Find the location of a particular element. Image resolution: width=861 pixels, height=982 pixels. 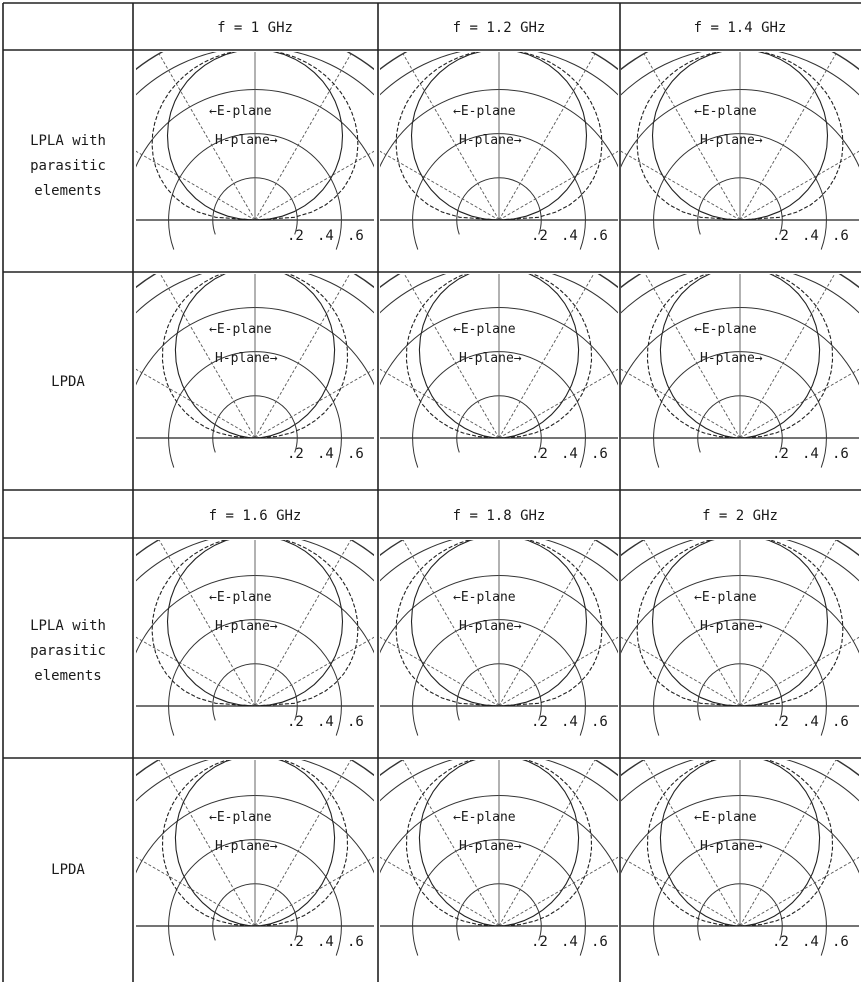

row-label-line: LPLA with is located at coordinates (68, 141).